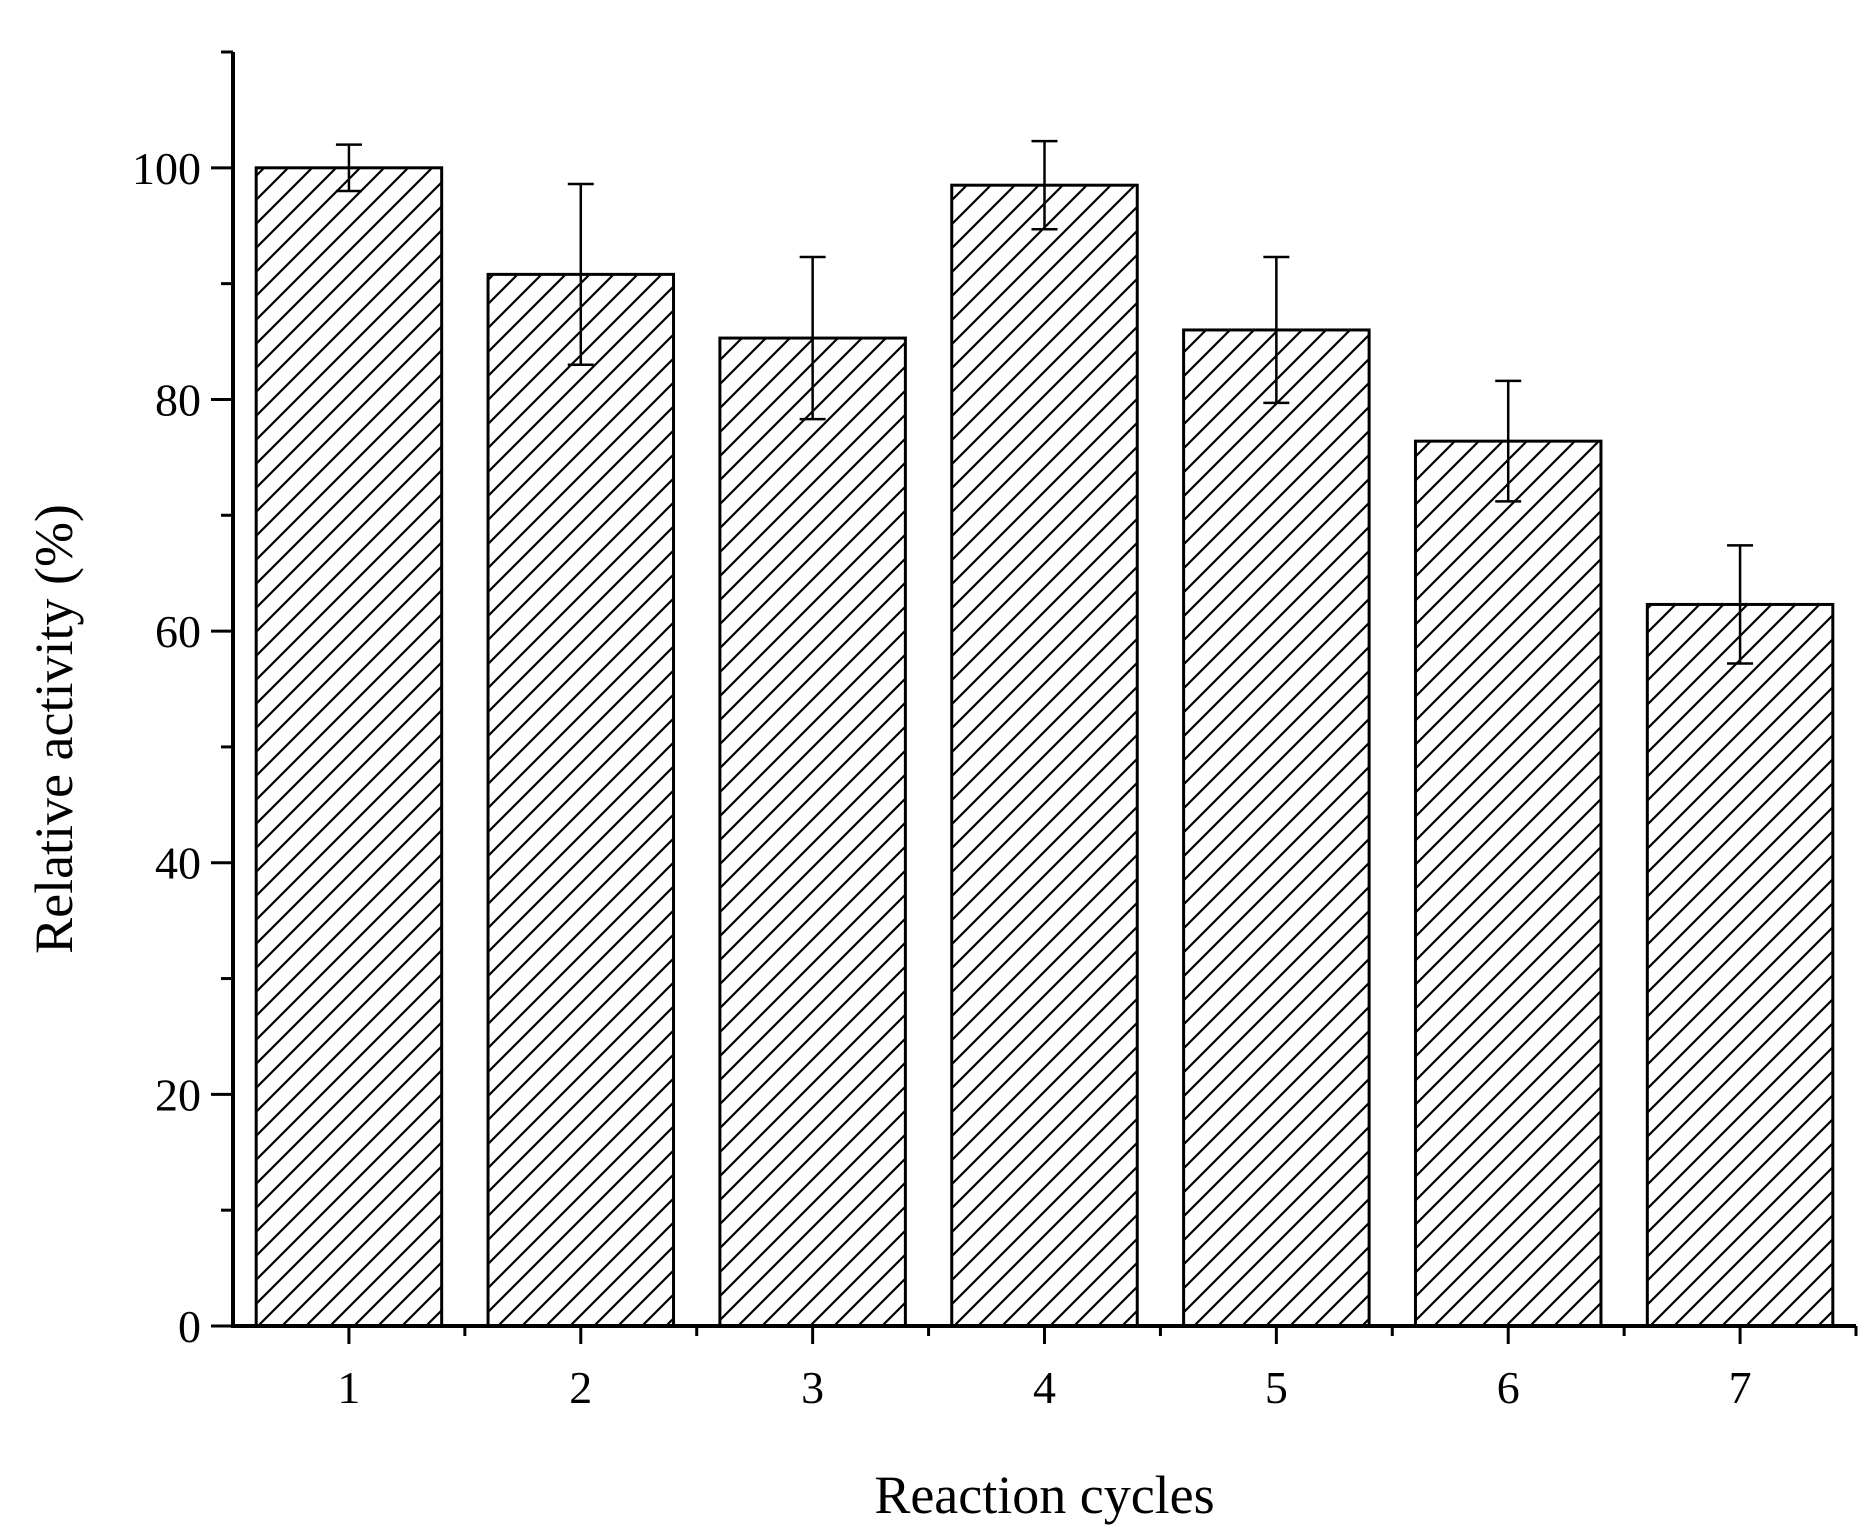 This screenshot has width=1871, height=1539. I want to click on y-tick-label-0: 0, so click(189, 1326).